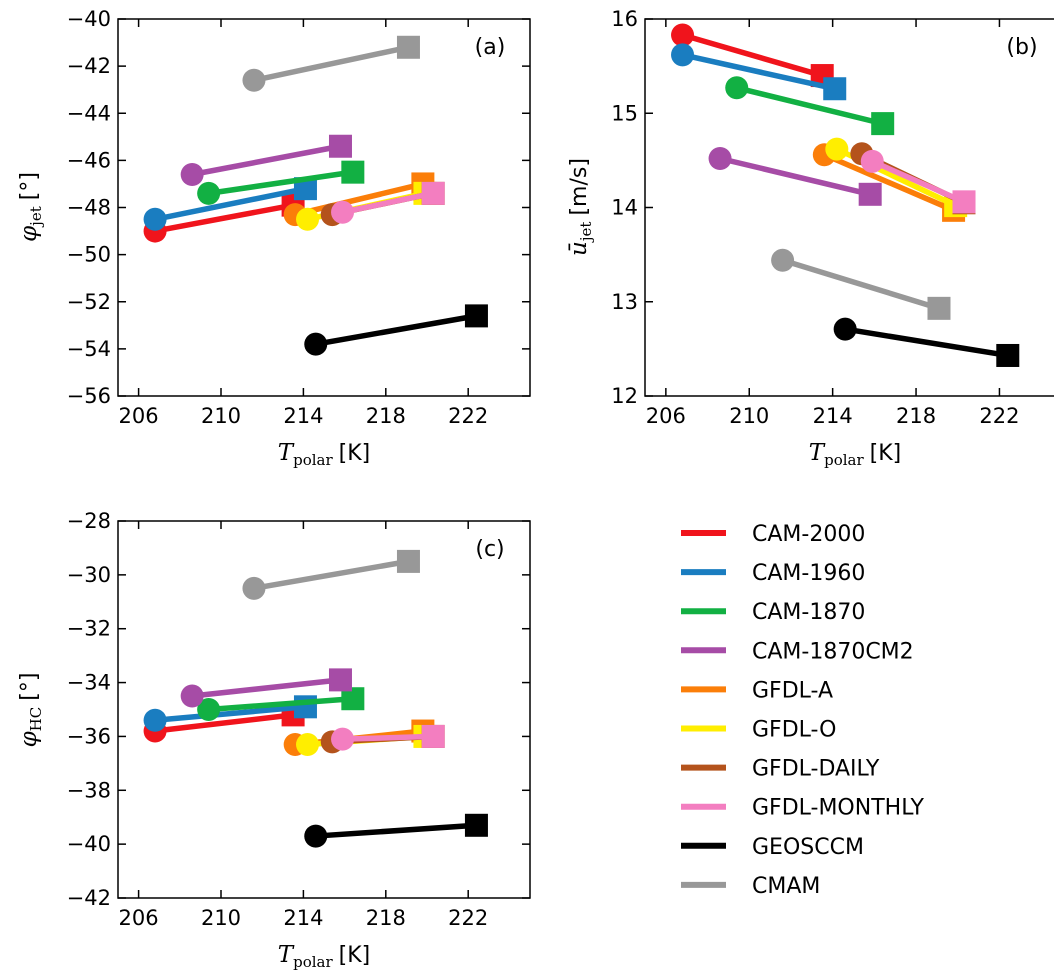 The image size is (1054, 974). What do you see at coordinates (313, 962) in the screenshot?
I see `x-axis-subscript: polar` at bounding box center [313, 962].